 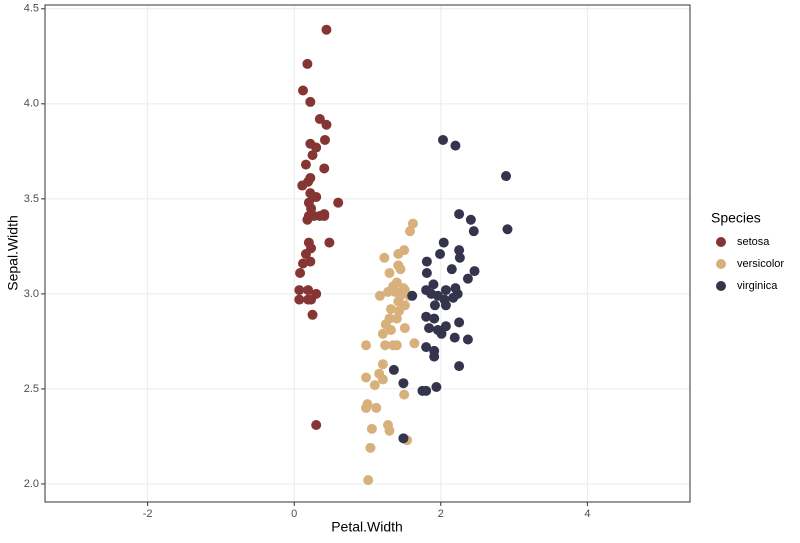 I want to click on x-tick-label: 2, so click(x=441, y=514).